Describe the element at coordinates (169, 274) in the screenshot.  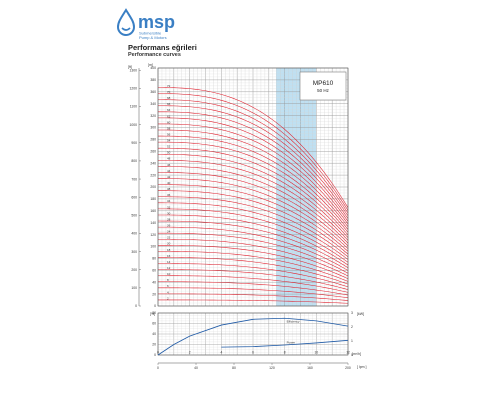
I see `stage-label: 10` at that location.